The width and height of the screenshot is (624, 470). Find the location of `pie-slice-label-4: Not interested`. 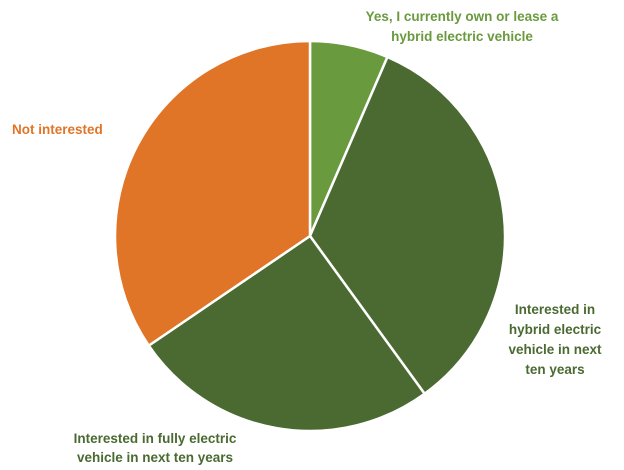

pie-slice-label-4: Not interested is located at coordinates (57, 129).